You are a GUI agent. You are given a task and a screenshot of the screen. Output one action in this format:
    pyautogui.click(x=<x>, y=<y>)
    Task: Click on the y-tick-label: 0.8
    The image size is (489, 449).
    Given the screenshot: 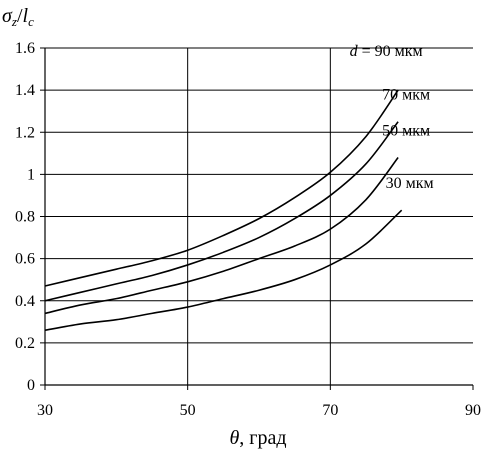 What is the action you would take?
    pyautogui.click(x=25, y=217)
    